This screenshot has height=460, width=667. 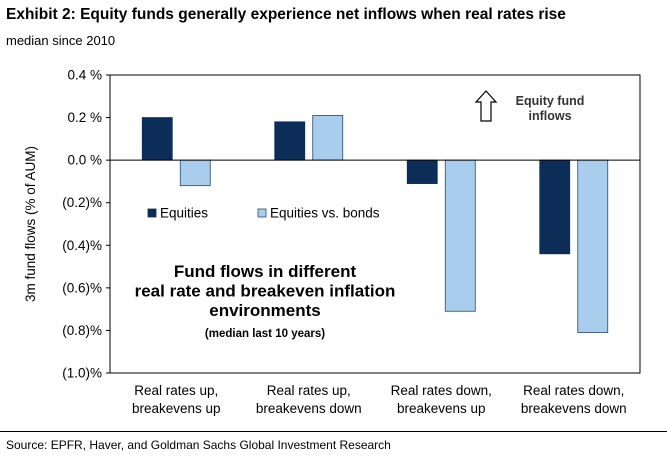 What do you see at coordinates (264, 310) in the screenshot?
I see `box-title-line: environments` at bounding box center [264, 310].